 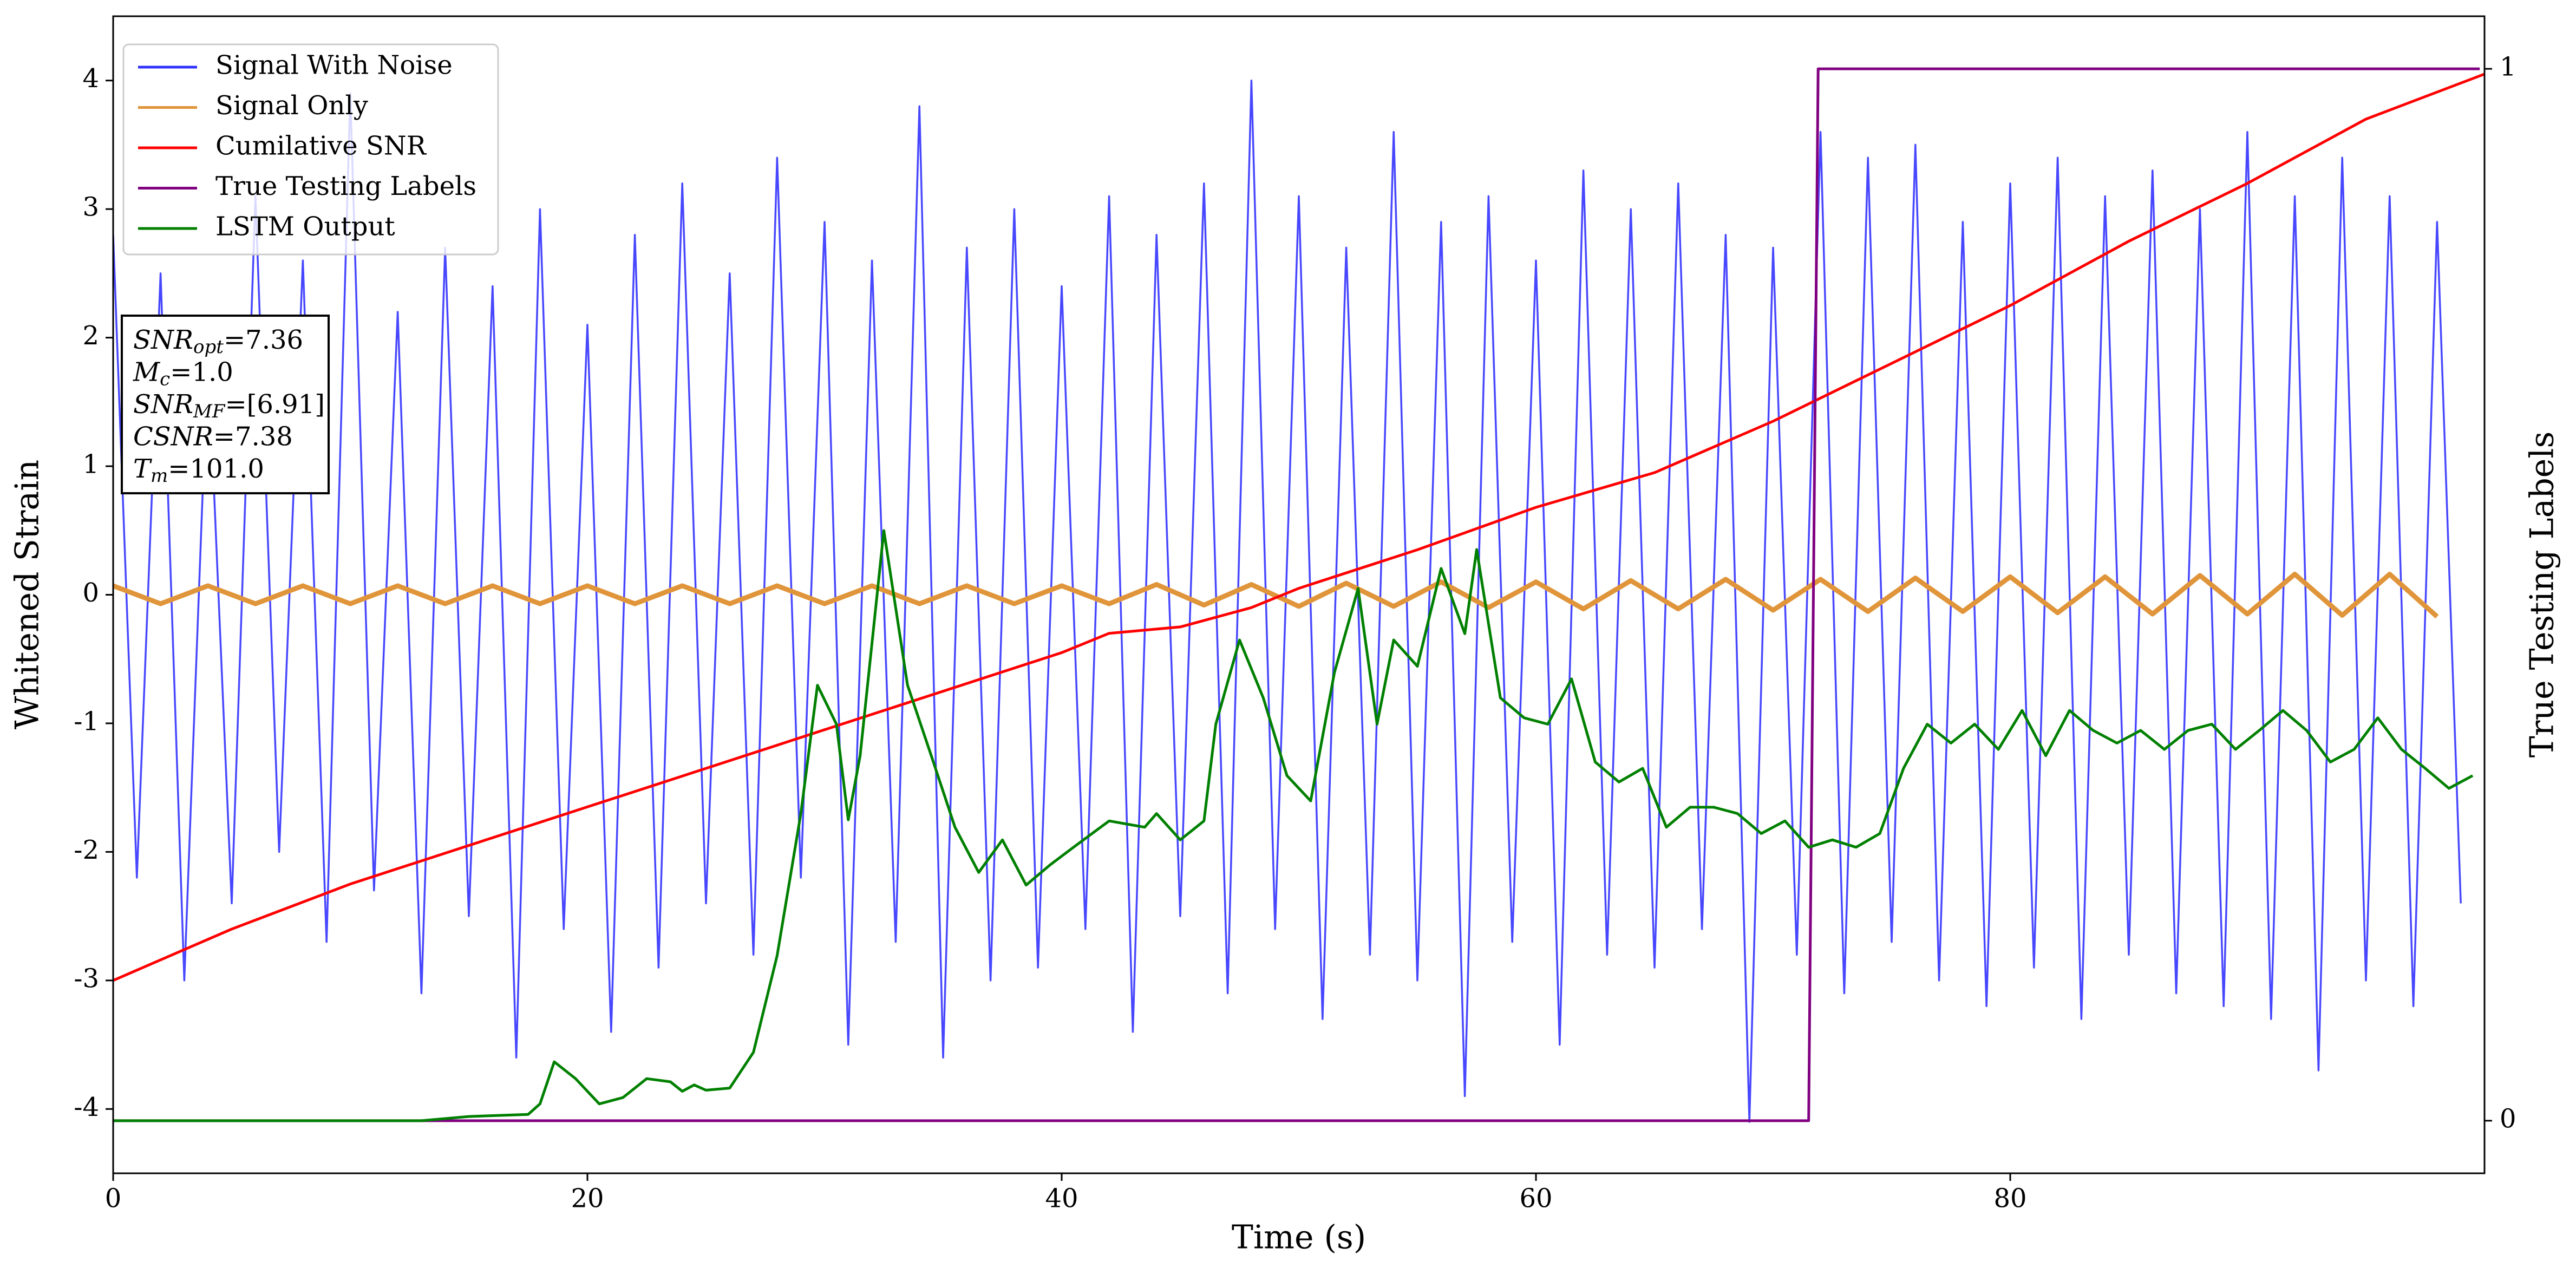 I want to click on y2-tick-label: 0, so click(x=2508, y=1118).